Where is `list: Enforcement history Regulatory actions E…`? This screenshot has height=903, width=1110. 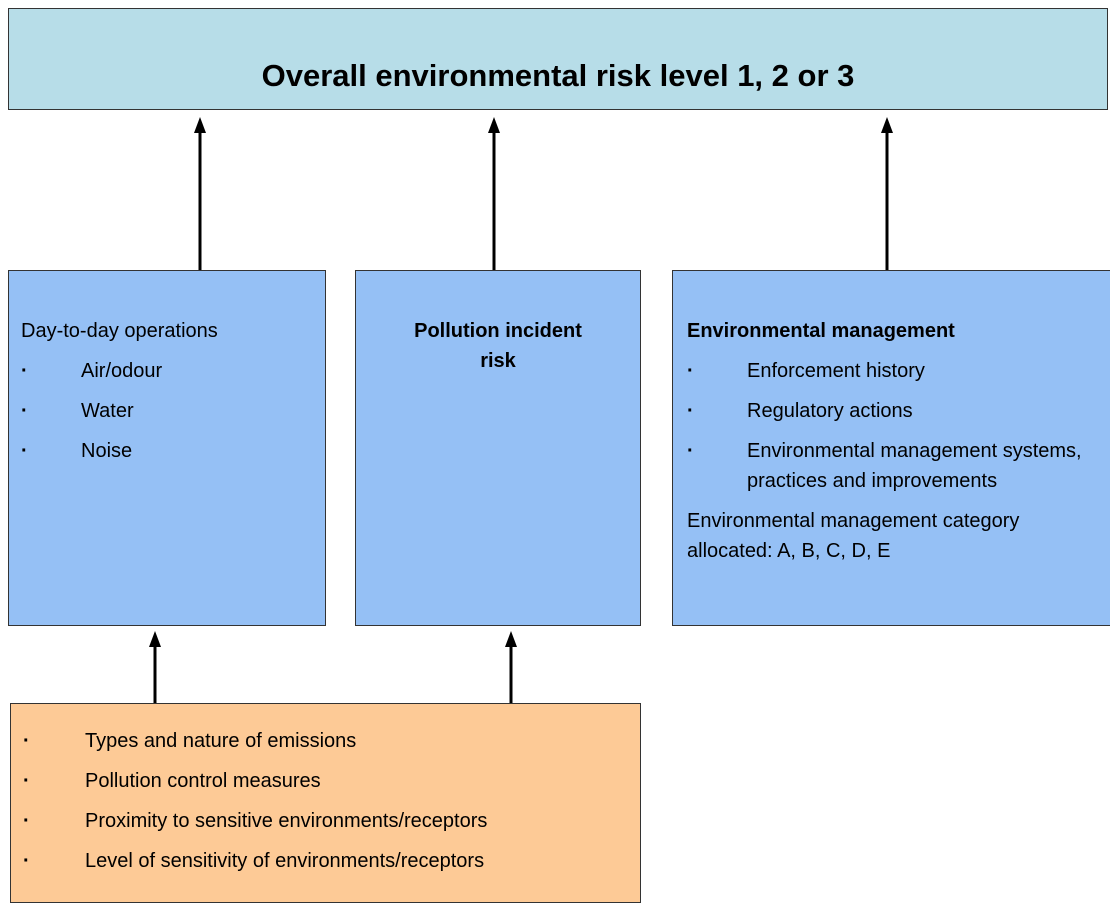 list: Enforcement history Regulatory actions E… is located at coordinates (898, 426).